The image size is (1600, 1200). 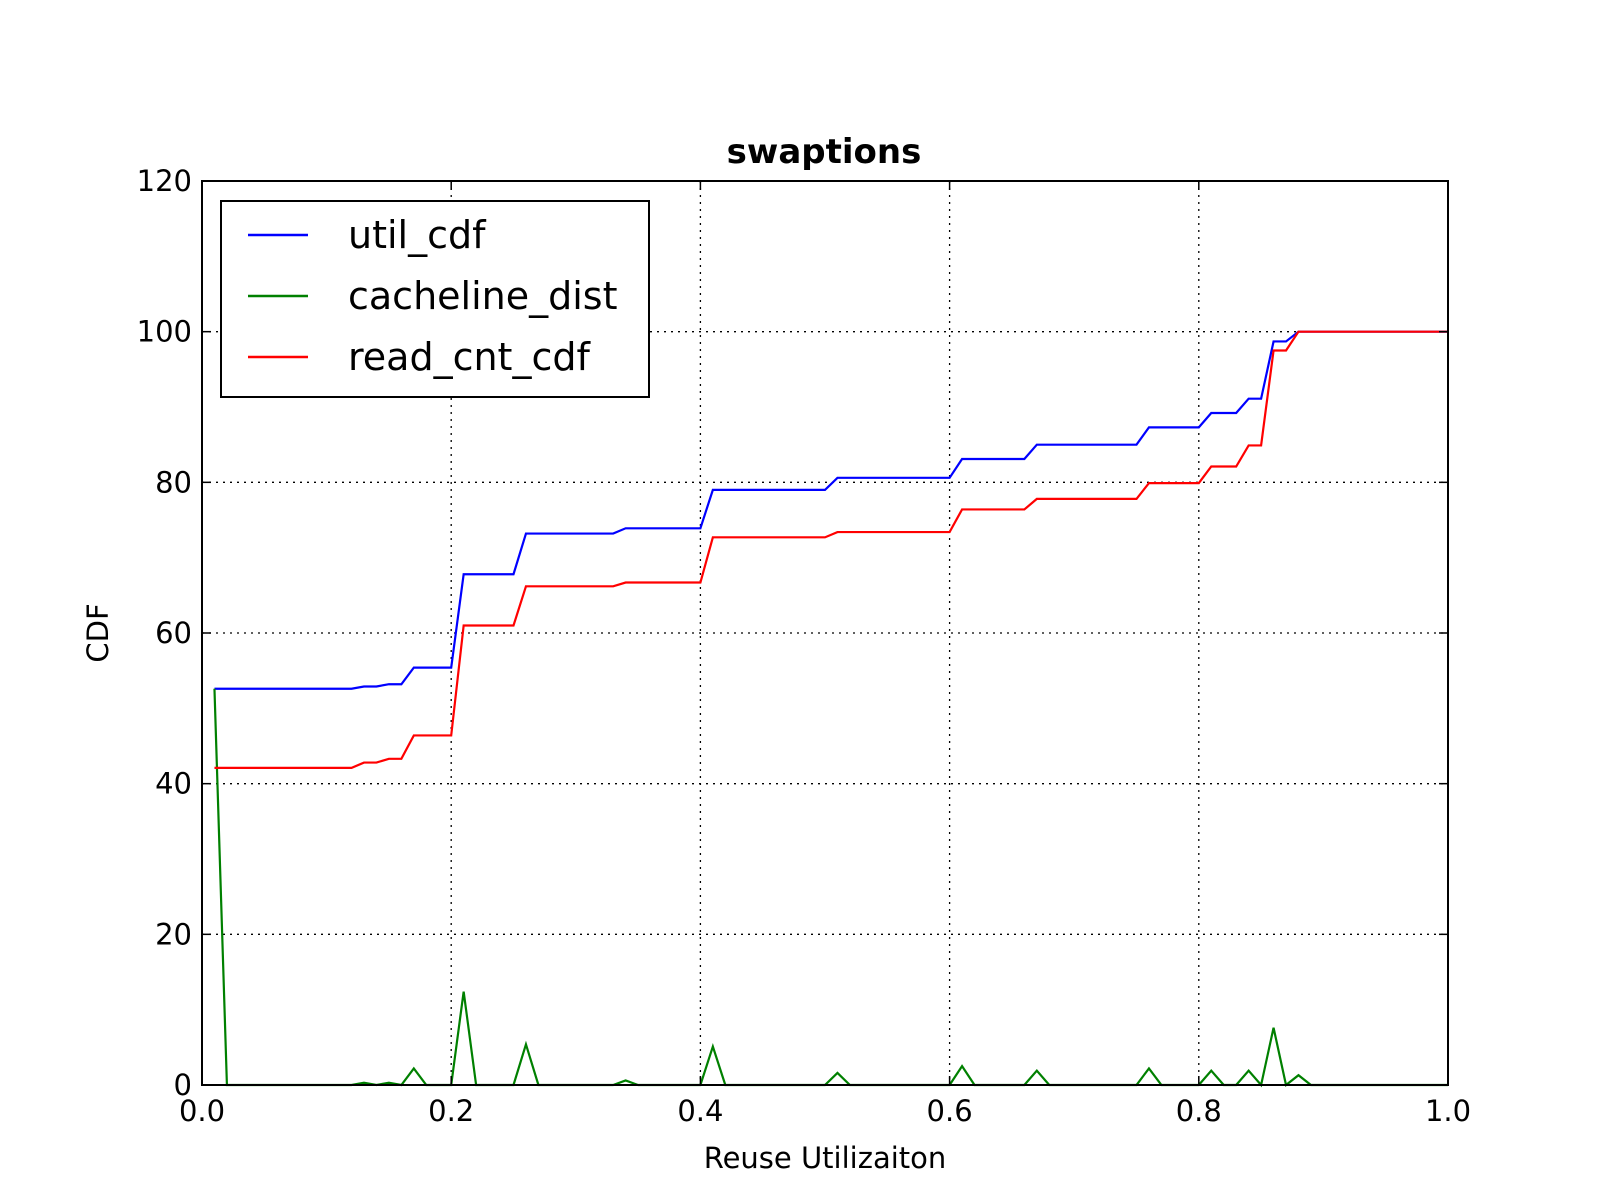 What do you see at coordinates (173, 934) in the screenshot?
I see `y-tick-label: 20` at bounding box center [173, 934].